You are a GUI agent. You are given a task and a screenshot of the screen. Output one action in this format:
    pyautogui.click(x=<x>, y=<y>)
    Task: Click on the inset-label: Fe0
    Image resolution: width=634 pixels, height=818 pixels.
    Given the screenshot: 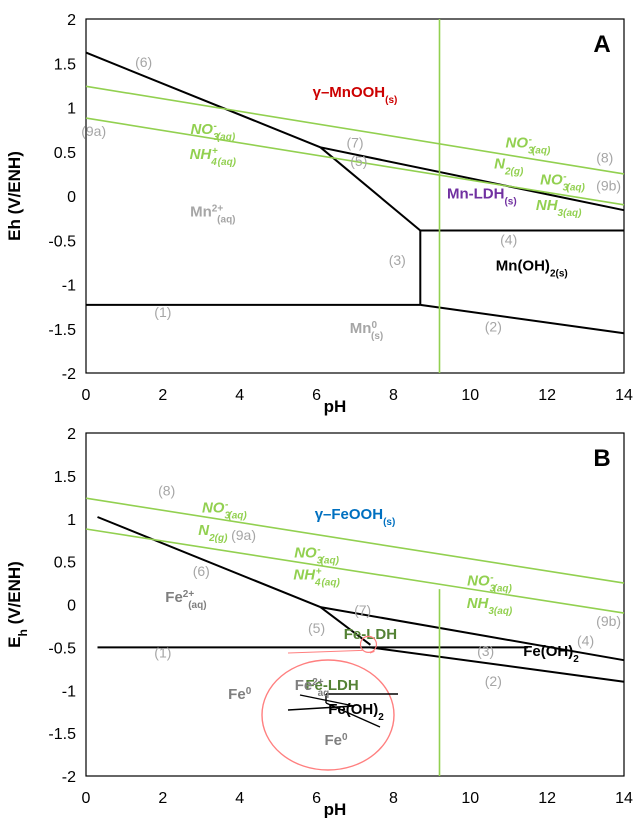 What is the action you would take?
    pyautogui.click(x=336, y=741)
    